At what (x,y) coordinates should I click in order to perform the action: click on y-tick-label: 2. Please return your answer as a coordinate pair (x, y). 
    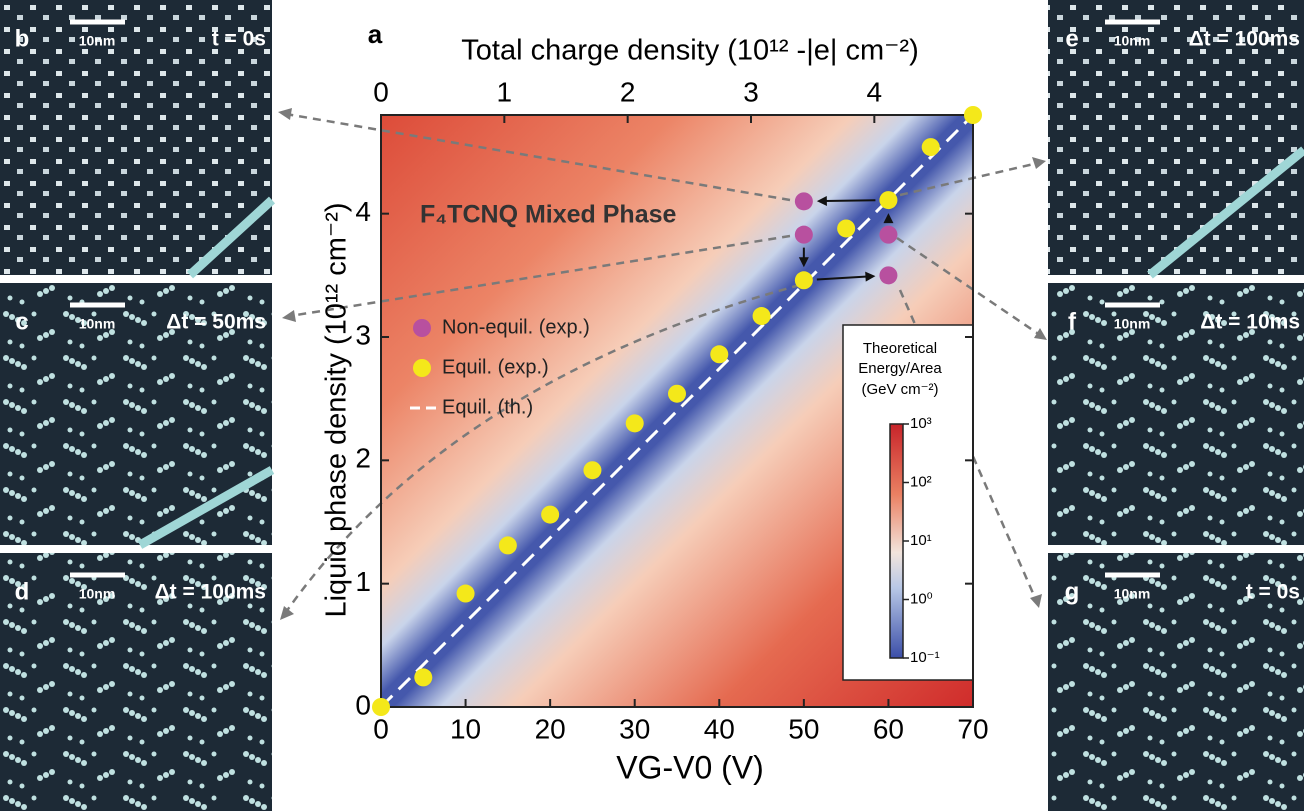
    Looking at the image, I should click on (363, 458).